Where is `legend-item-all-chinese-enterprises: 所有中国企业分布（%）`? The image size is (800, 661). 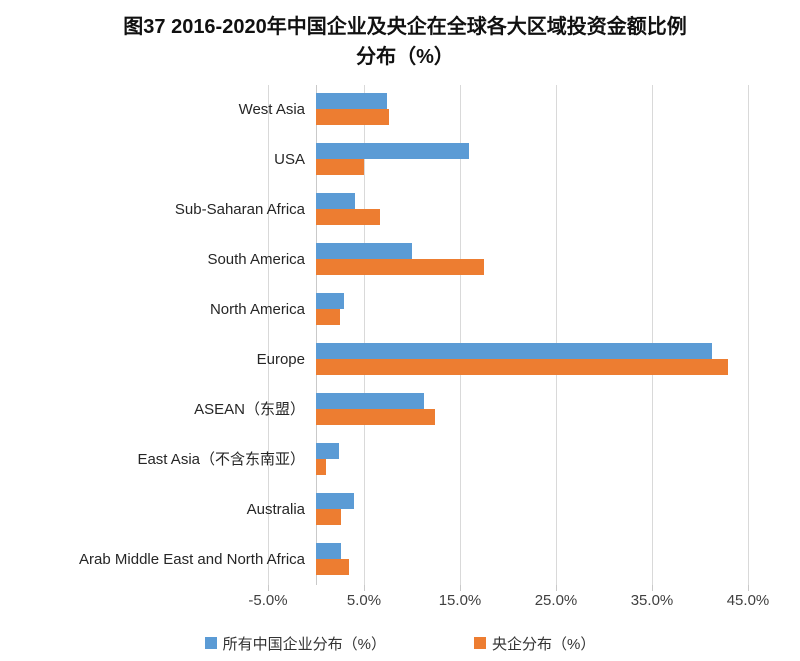
legend-item-all-chinese-enterprises: 所有中国企业分布（%） is located at coordinates (295, 643).